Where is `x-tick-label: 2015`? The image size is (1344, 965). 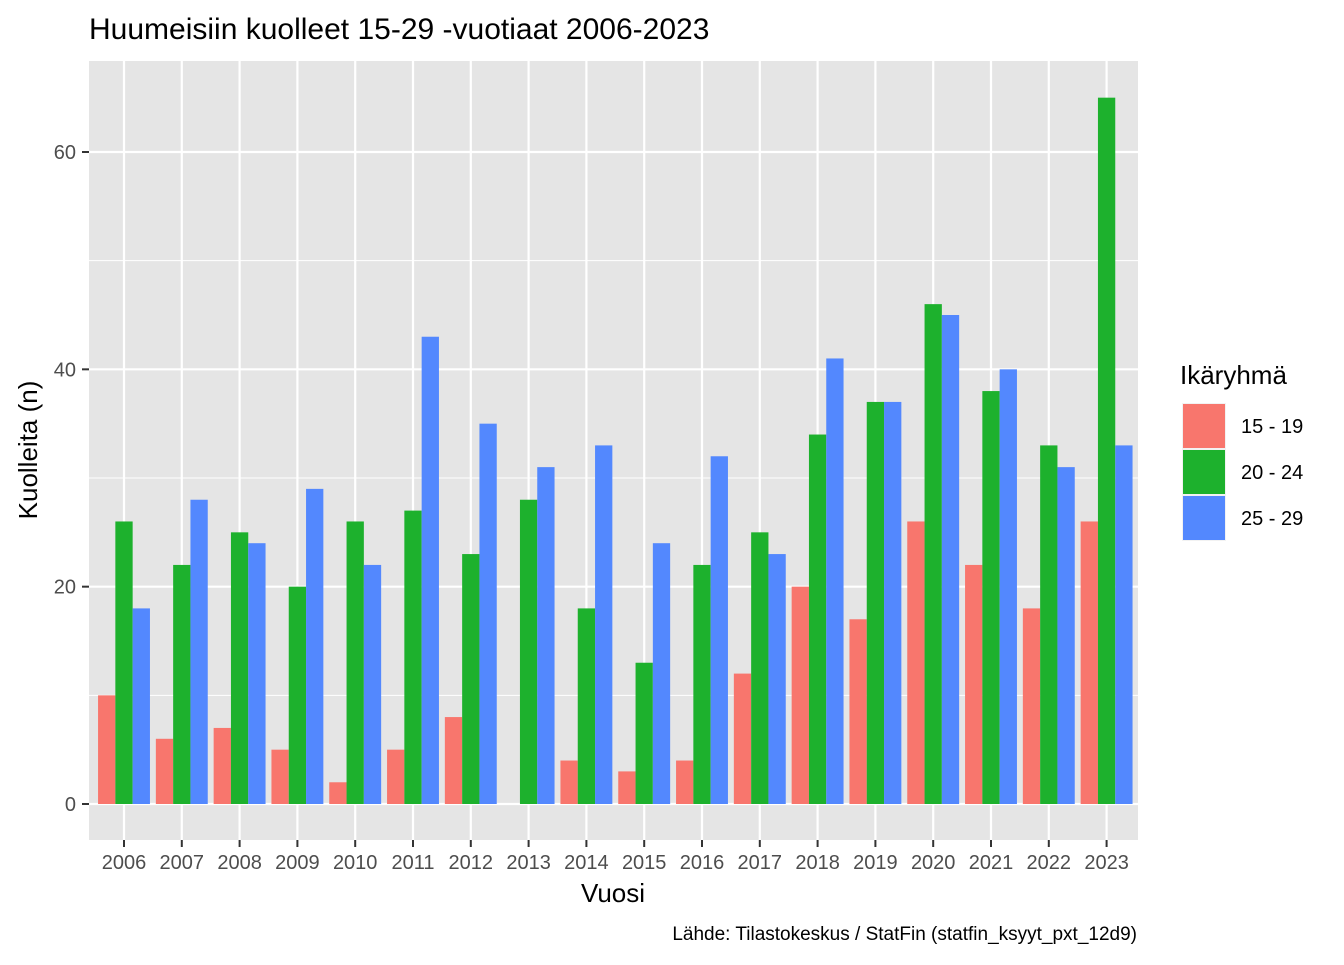 x-tick-label: 2015 is located at coordinates (644, 863).